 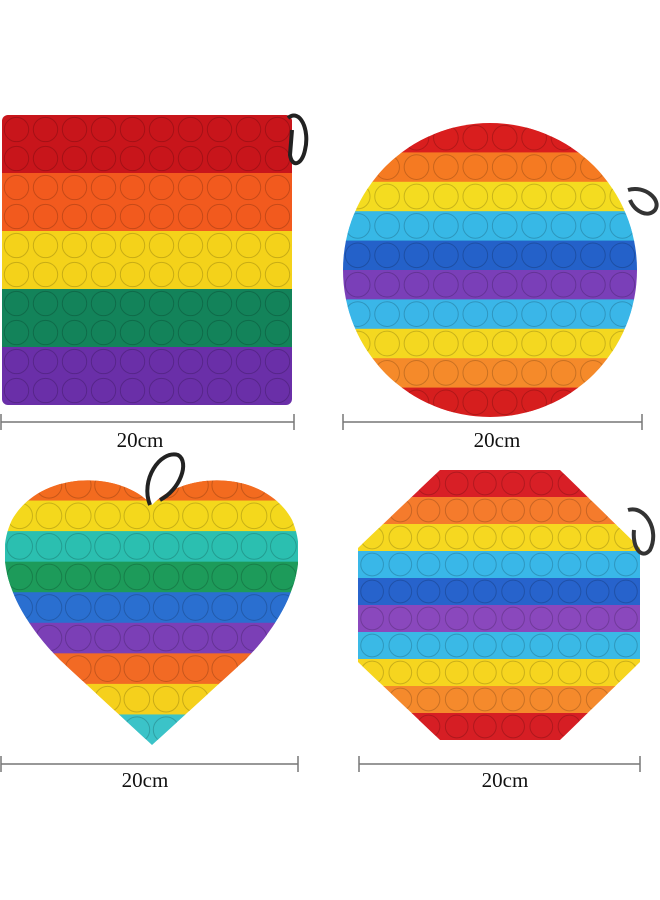 What do you see at coordinates (297, 139) in the screenshot?
I see `keychain-clip-icon` at bounding box center [297, 139].